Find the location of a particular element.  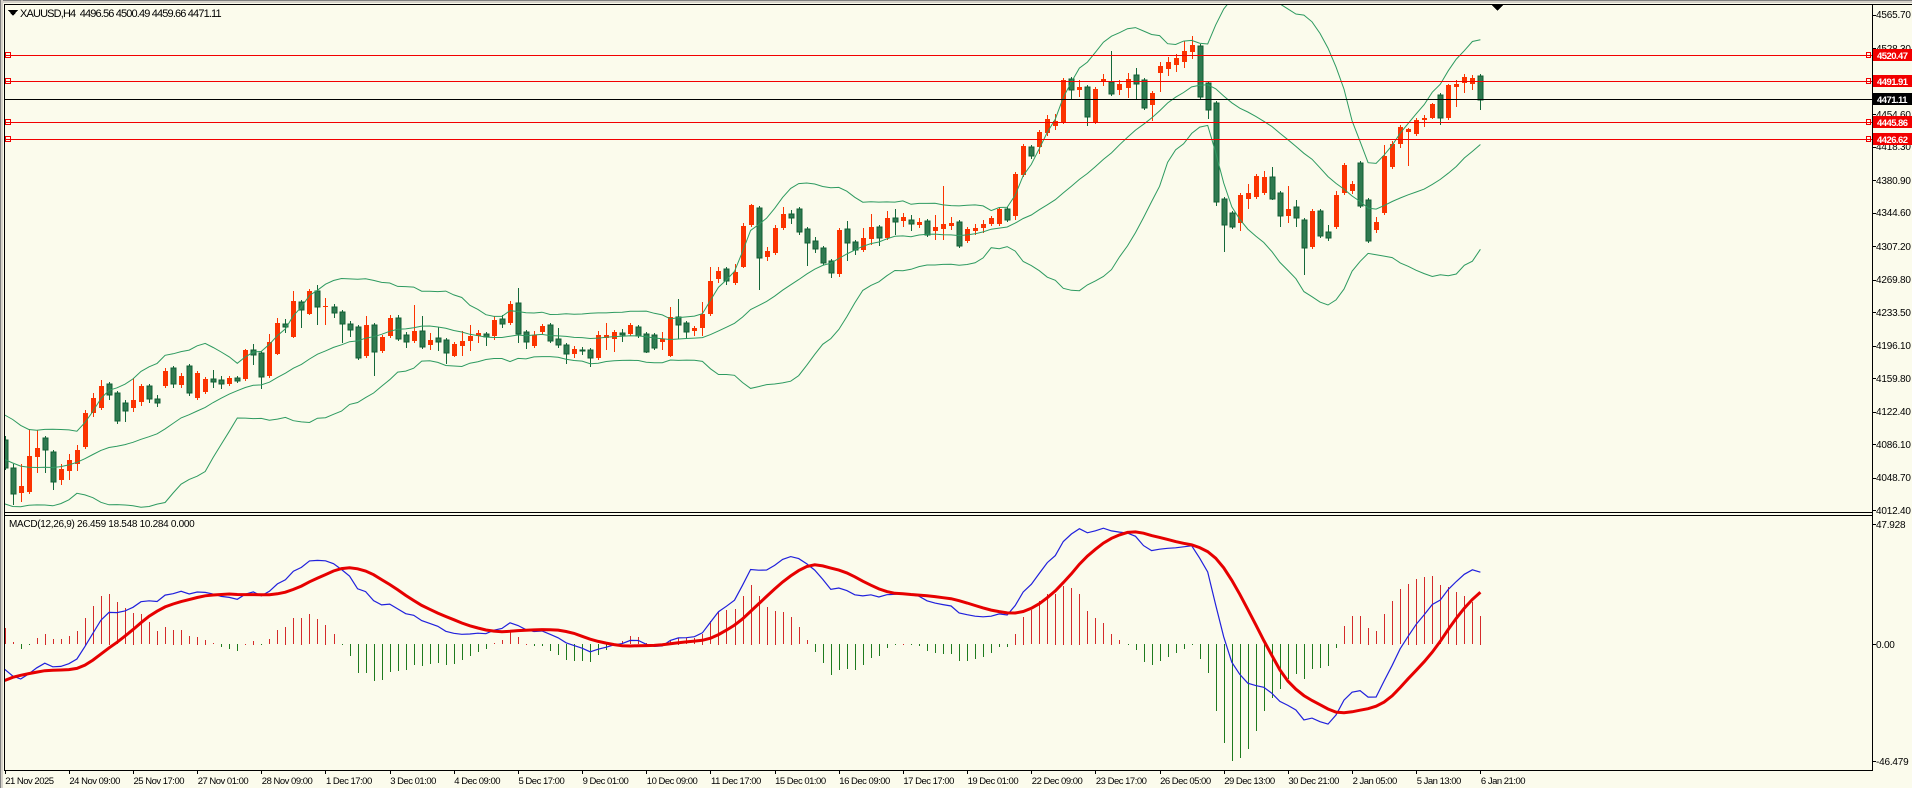

svg-text: 4233.50 is located at coordinates (1893, 313).